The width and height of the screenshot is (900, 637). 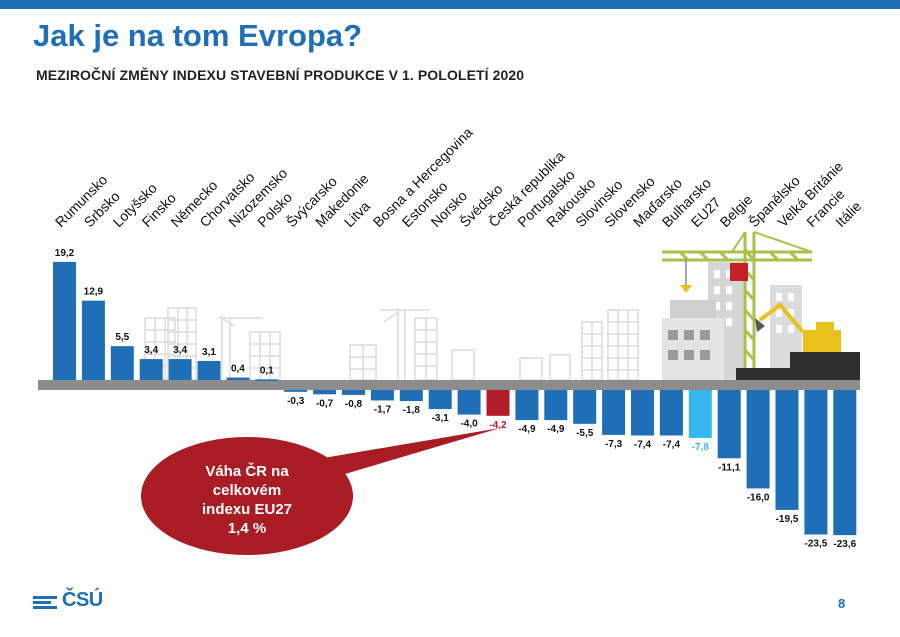 What do you see at coordinates (787, 519) in the screenshot?
I see `value-label-26: -19,5` at bounding box center [787, 519].